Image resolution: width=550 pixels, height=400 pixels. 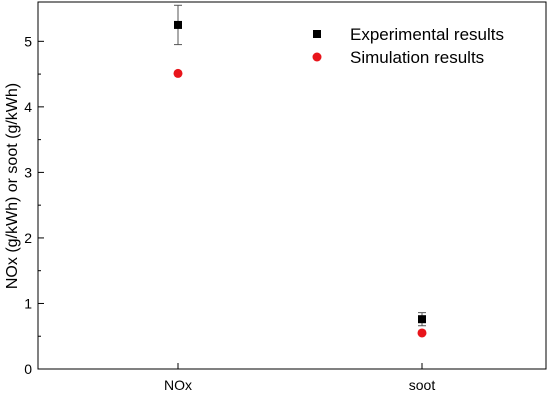 I want to click on experimental-point-nox, so click(x=178, y=24).